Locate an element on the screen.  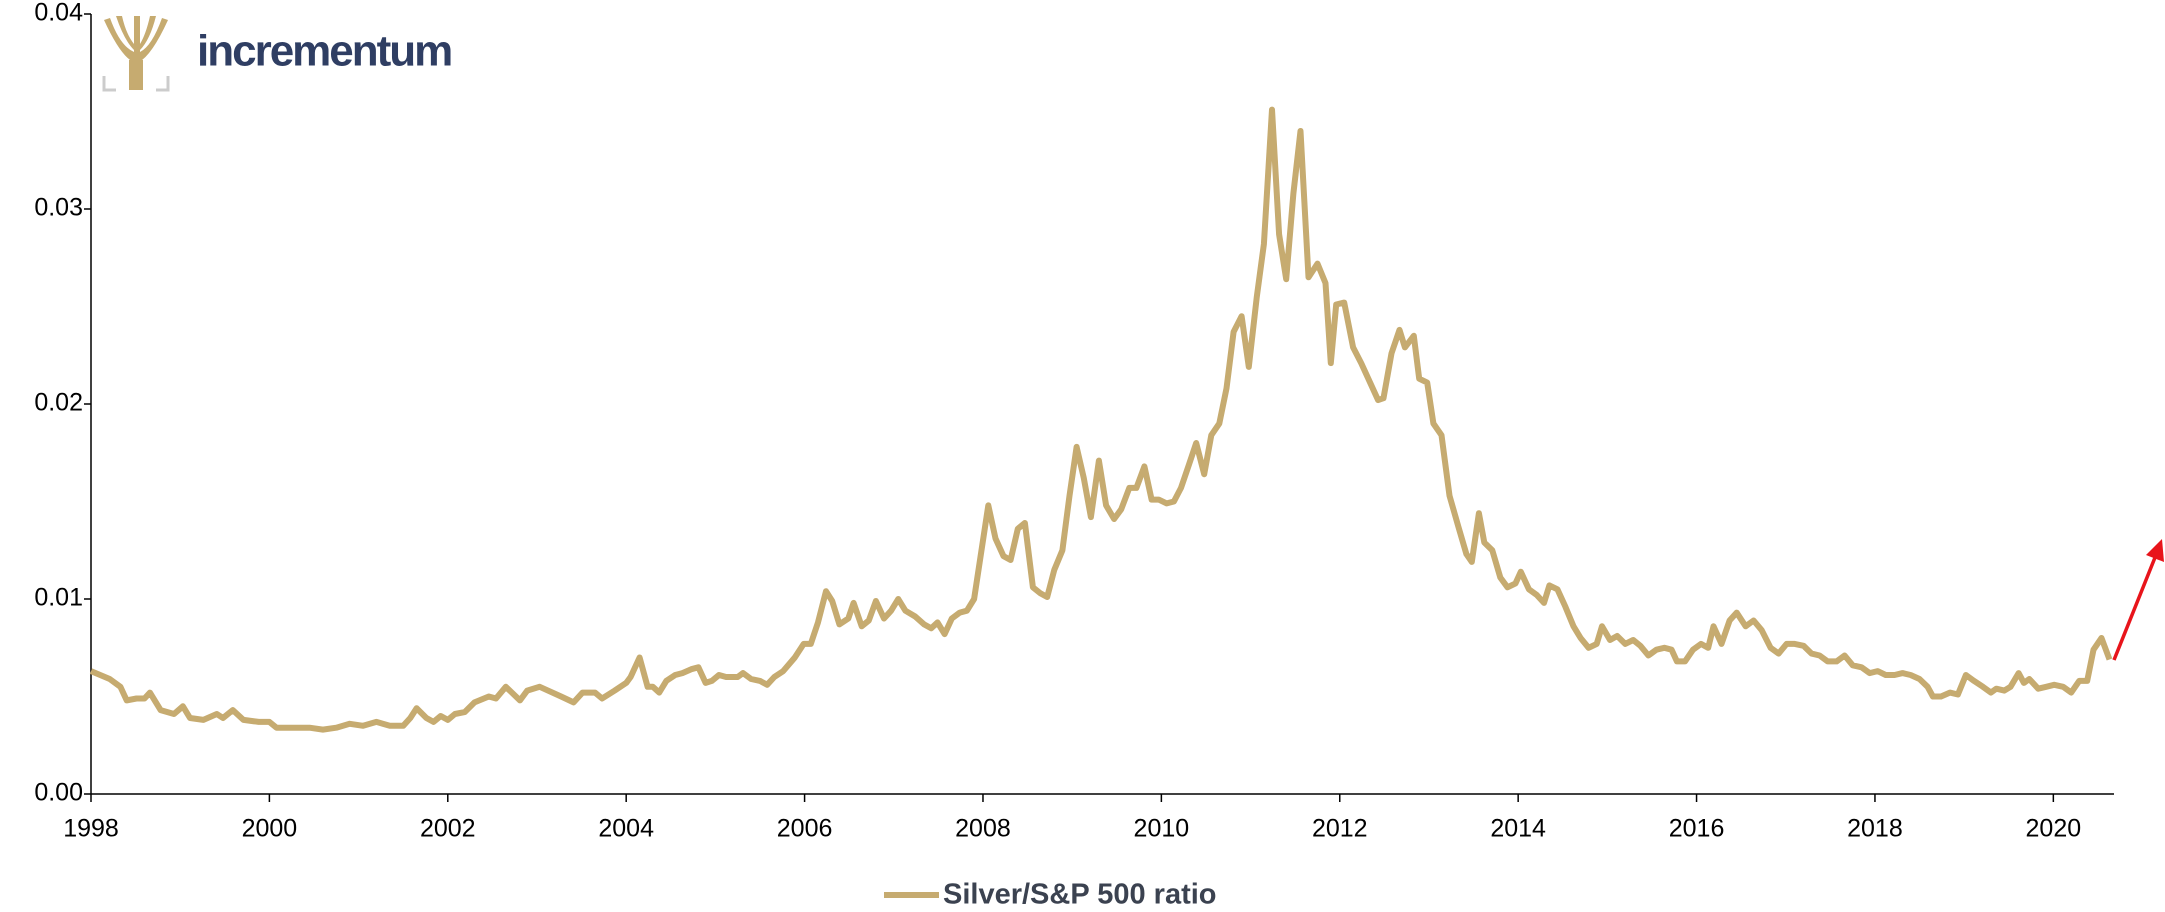
x-tick-label: 2008 is located at coordinates (983, 829).